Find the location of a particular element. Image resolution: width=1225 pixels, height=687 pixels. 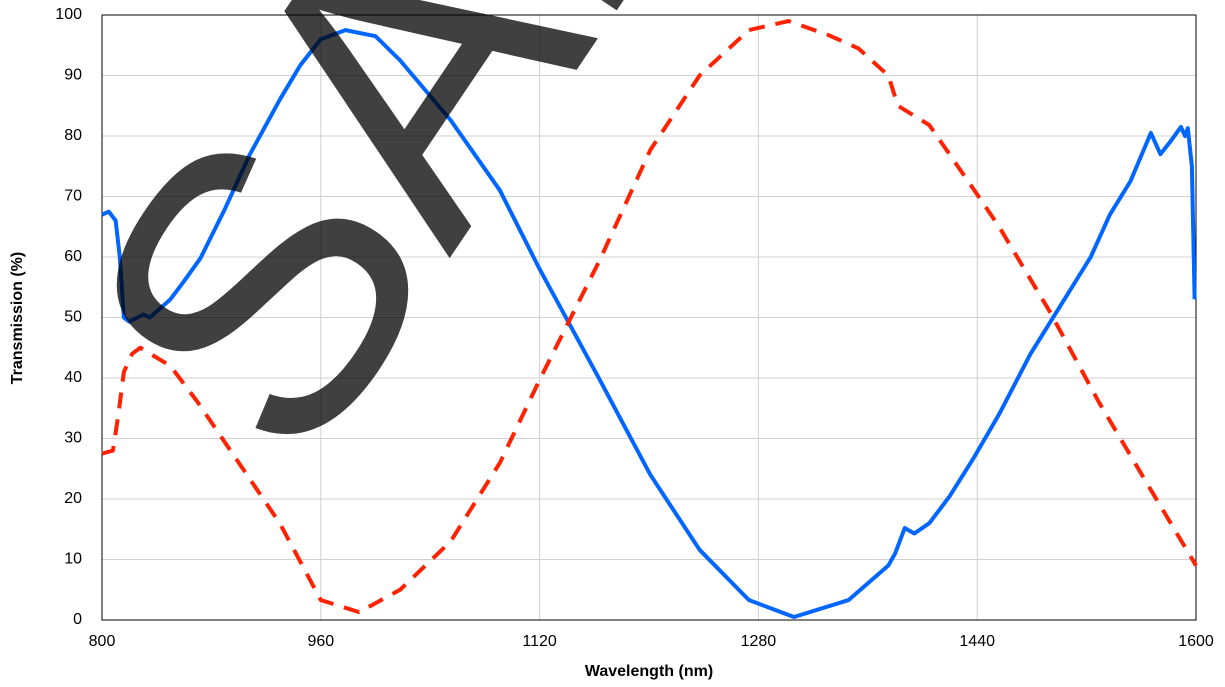

y-tick-label: 50 is located at coordinates (73, 317).